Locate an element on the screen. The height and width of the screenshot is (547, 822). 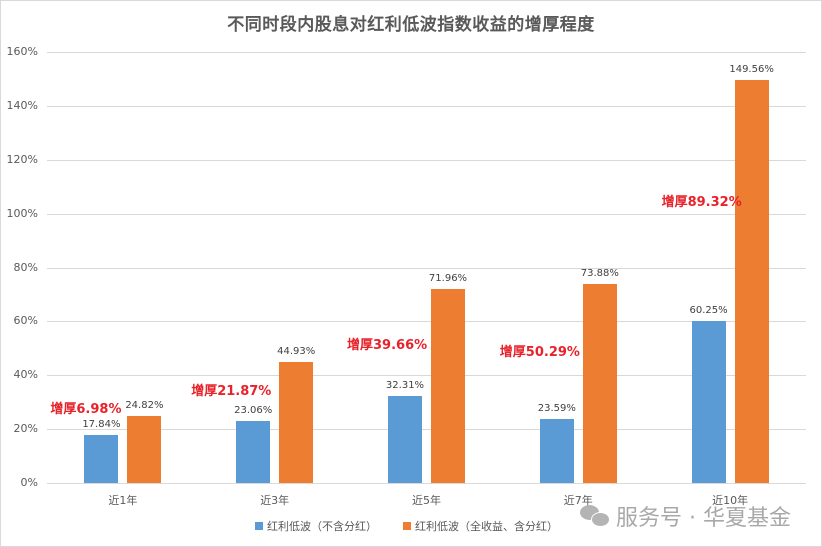
gain-annotation: 增厚6.98% is located at coordinates (86, 409).